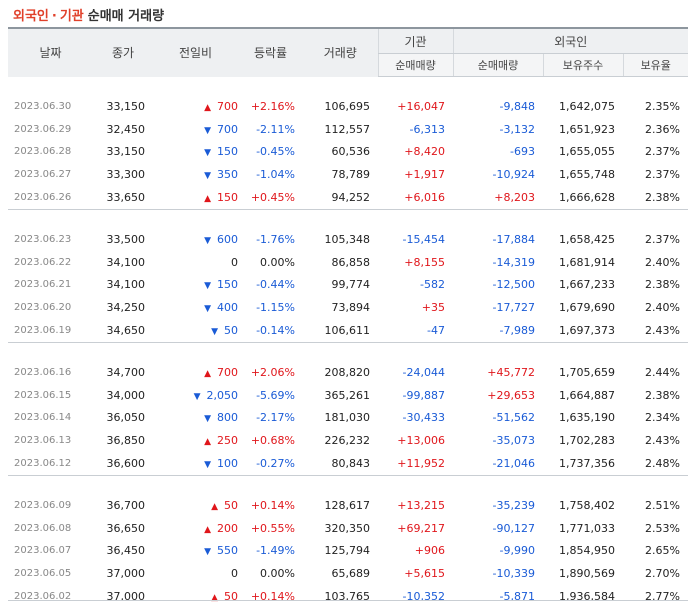 This screenshot has height=608, width=693. Describe the element at coordinates (415, 528) in the screenshot. I see `inst-net-cell: +69,217` at that location.